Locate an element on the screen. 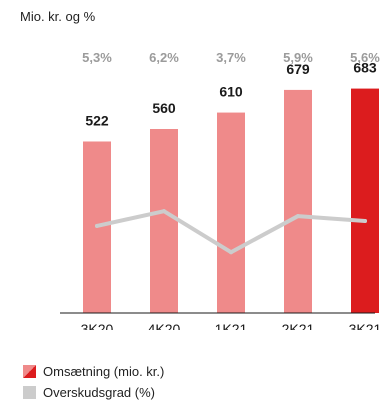  bar-1K21 is located at coordinates (231, 212).